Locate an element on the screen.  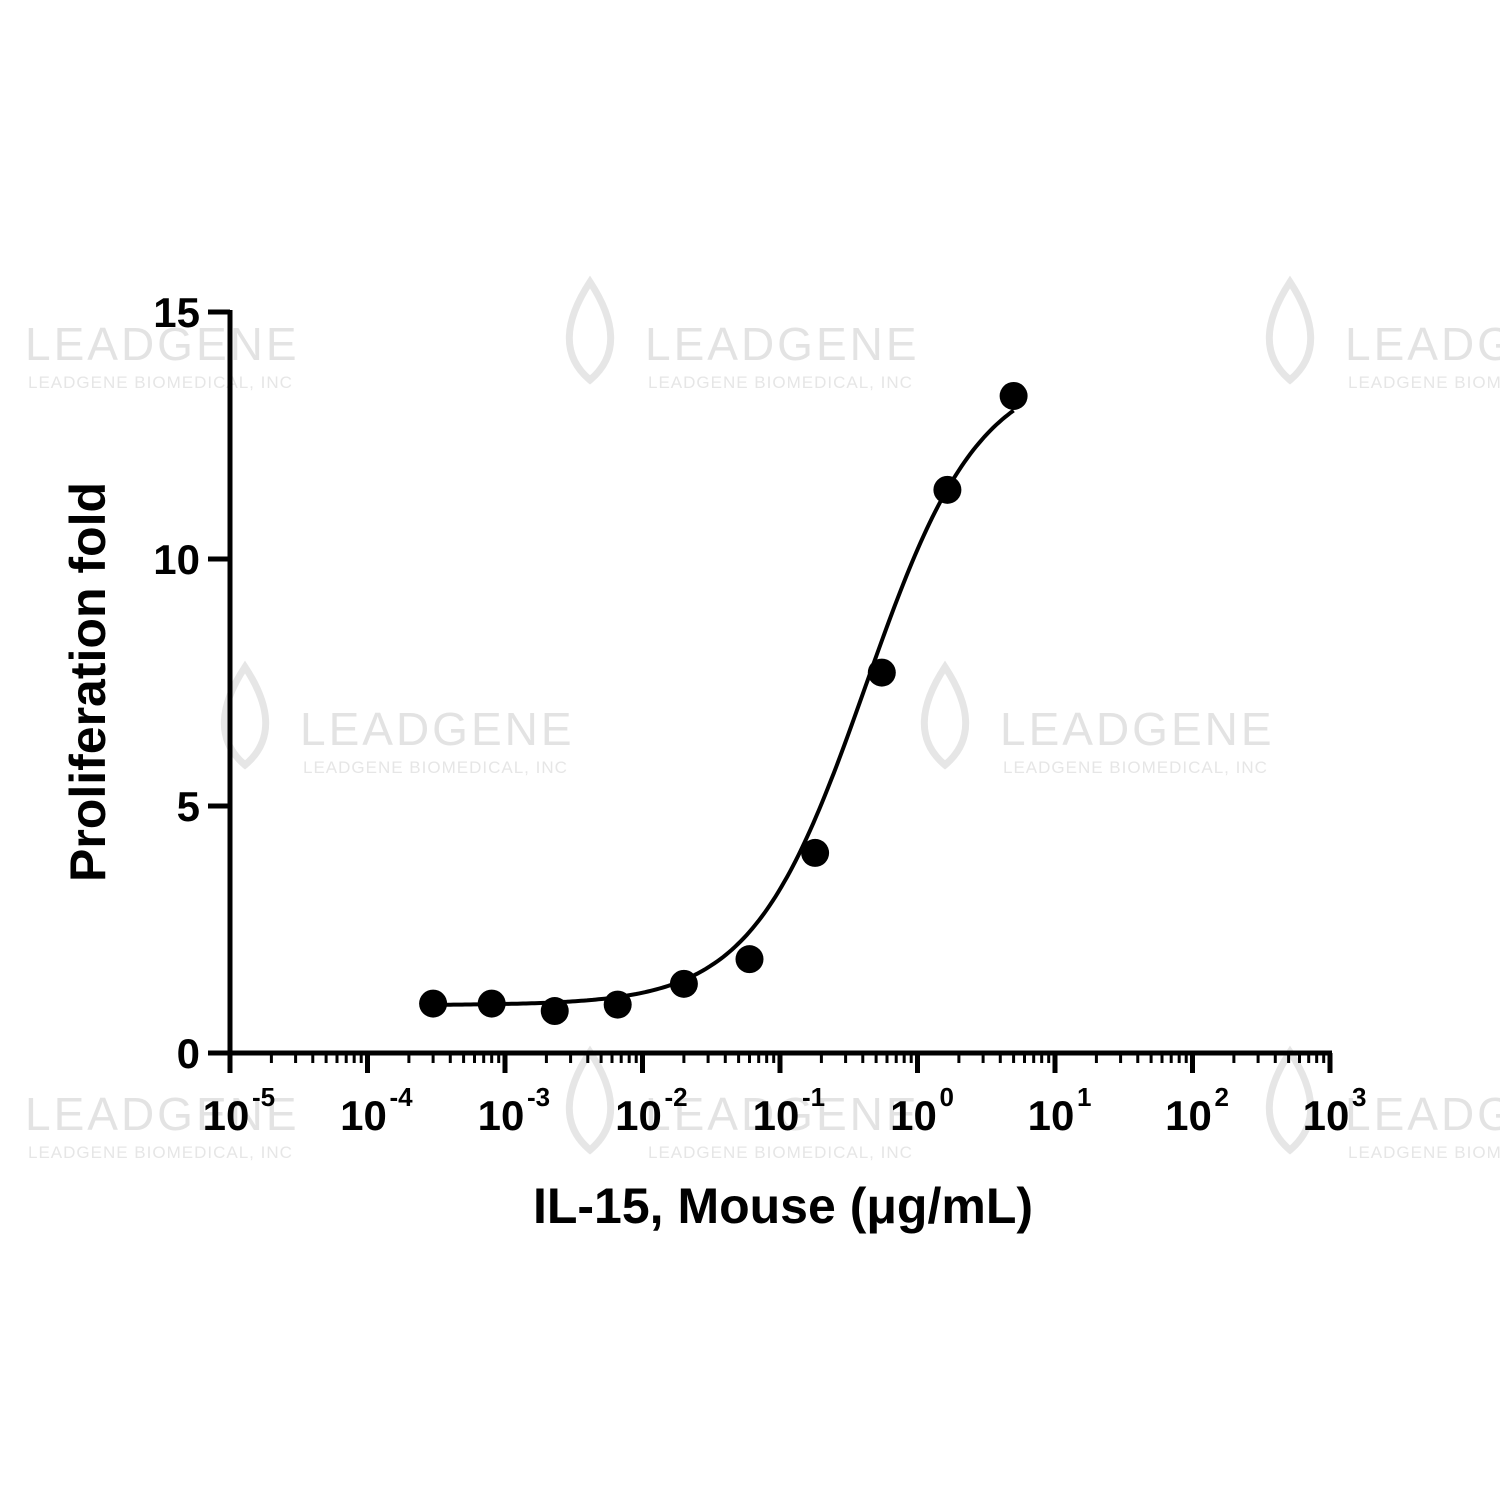
x-tick-exponent: 1 is located at coordinates (1084, 1097).